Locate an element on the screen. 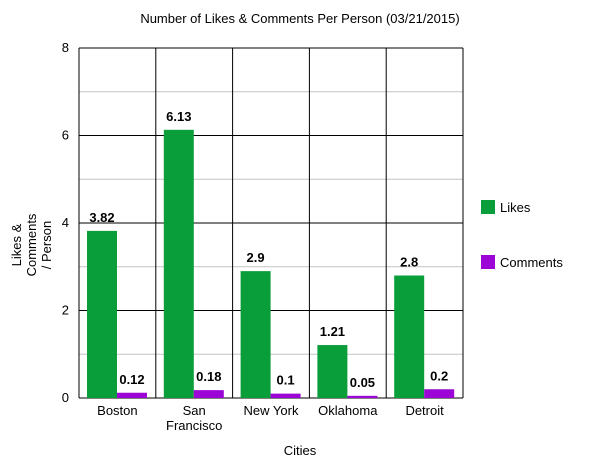 The height and width of the screenshot is (463, 600). x-axis-title: Cities is located at coordinates (300, 450).